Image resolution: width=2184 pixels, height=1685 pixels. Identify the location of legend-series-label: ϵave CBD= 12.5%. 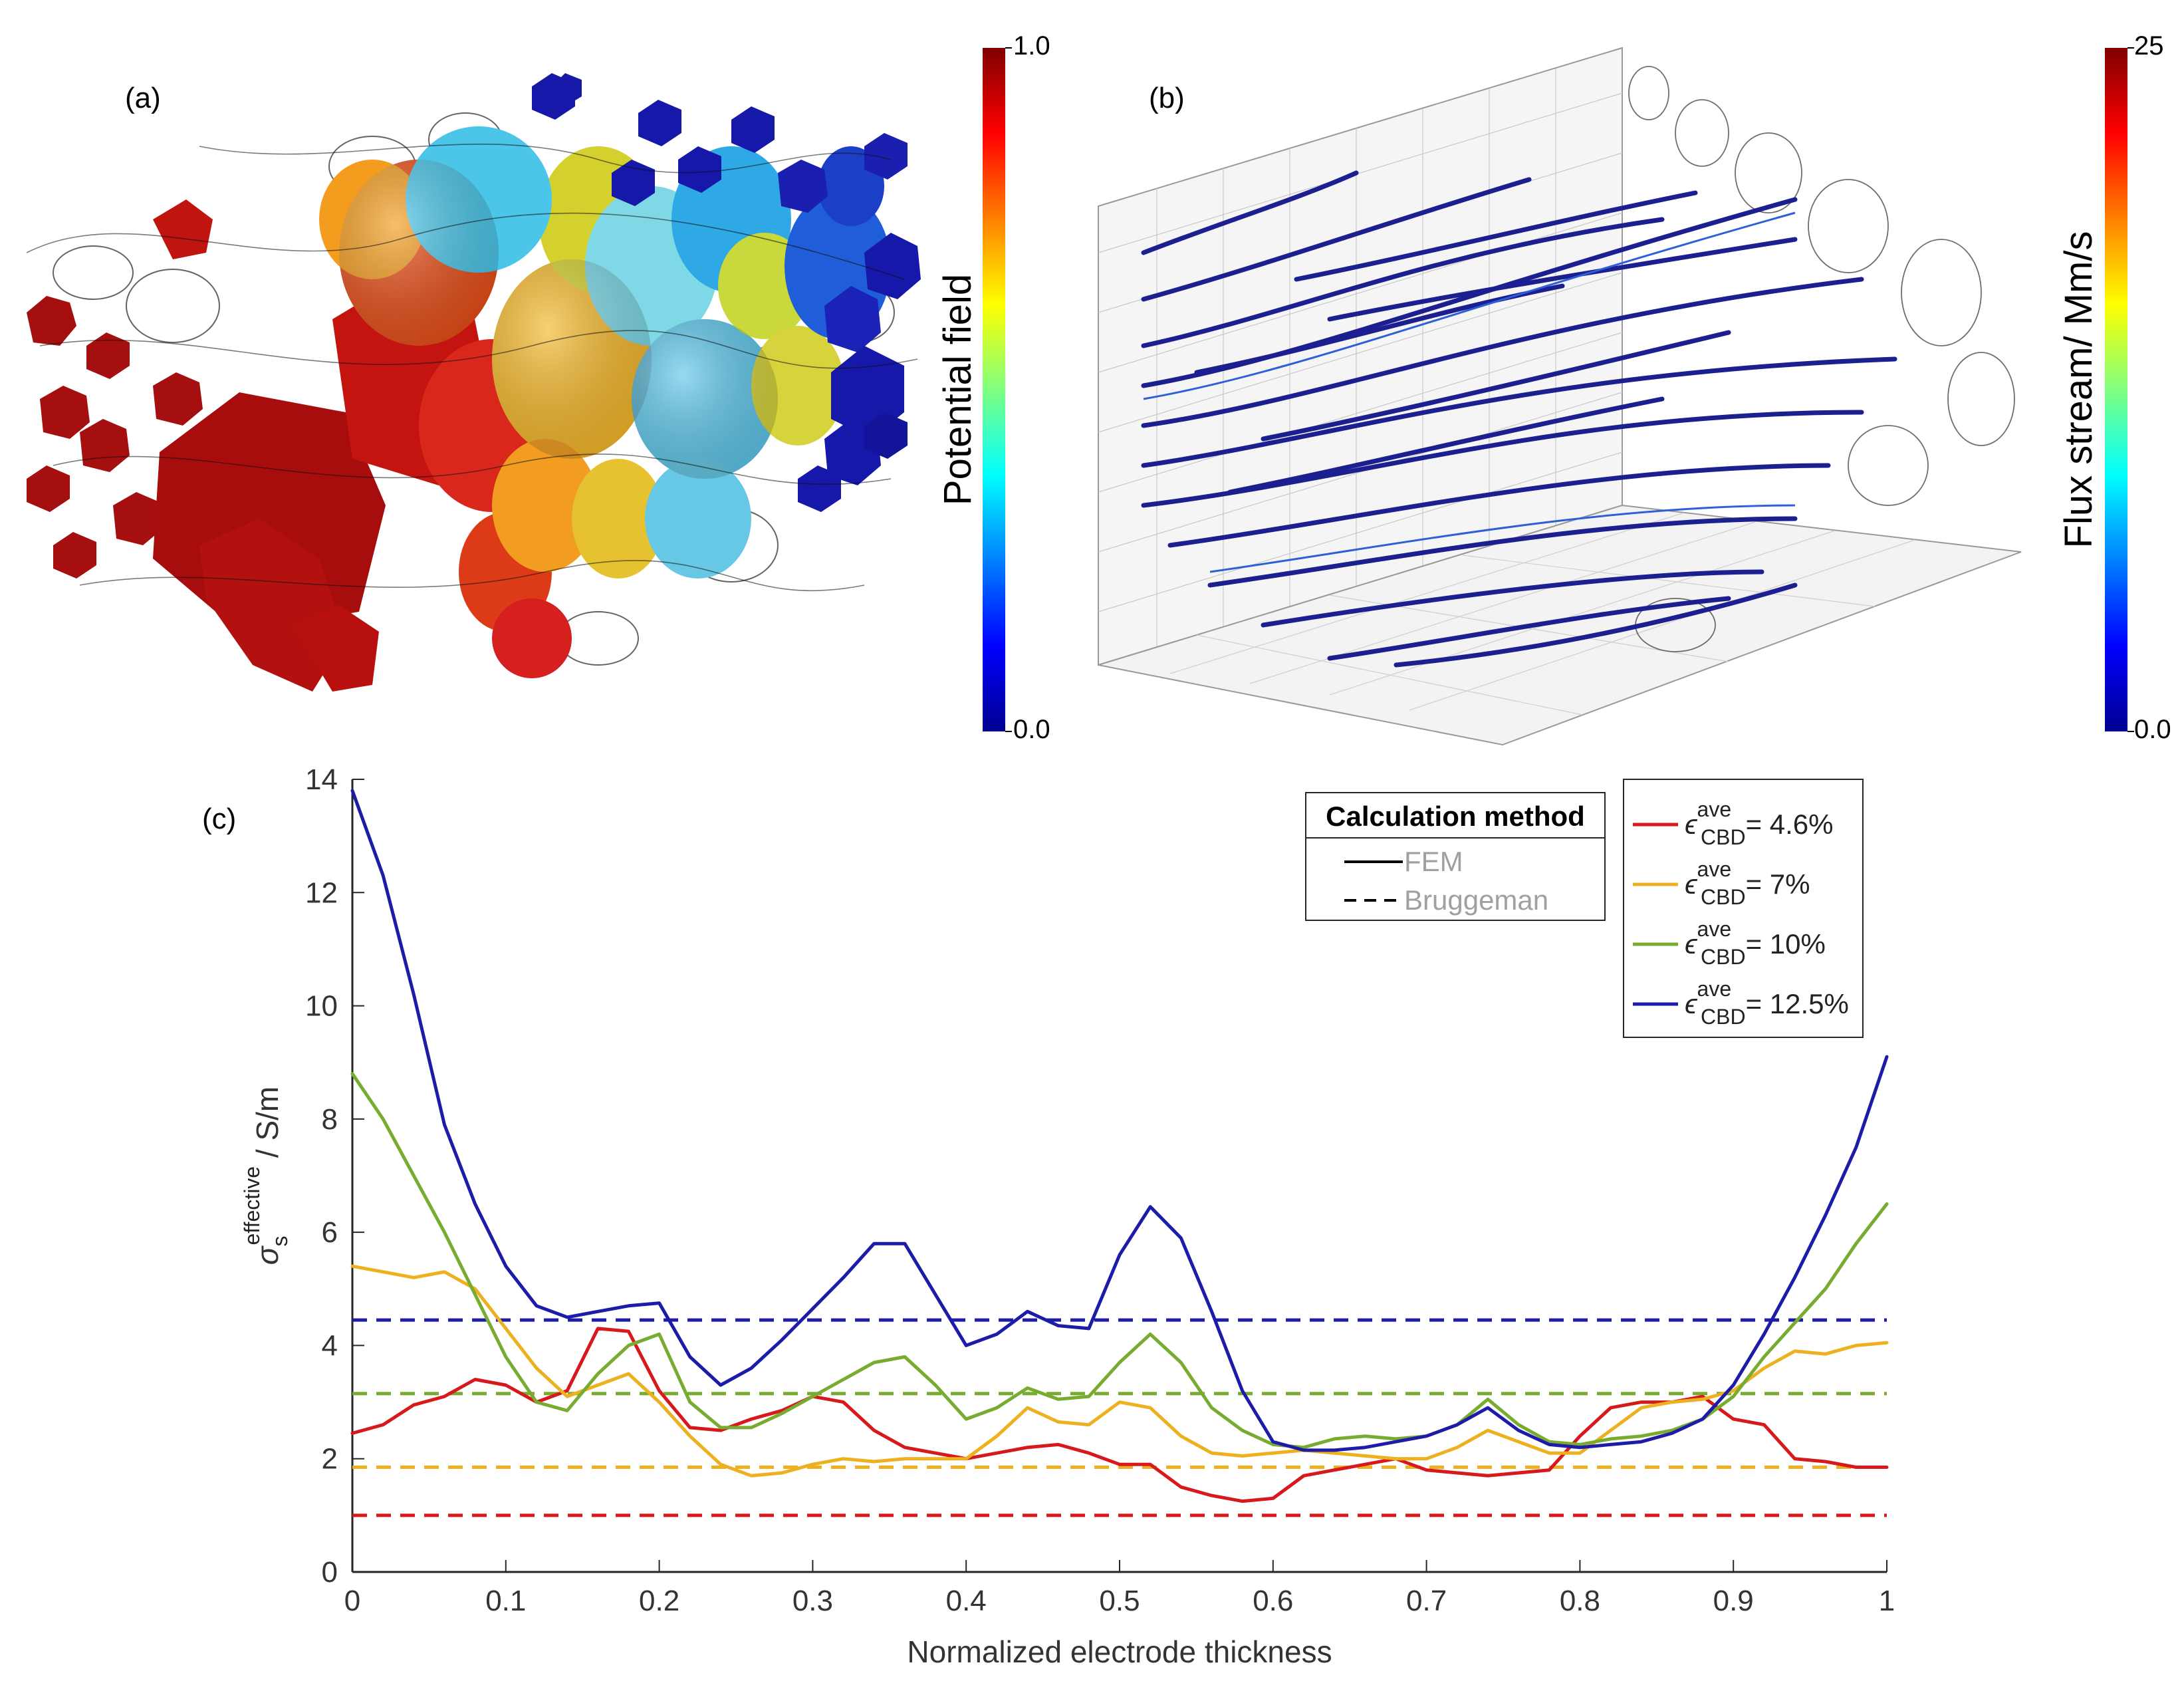
(1767, 1003).